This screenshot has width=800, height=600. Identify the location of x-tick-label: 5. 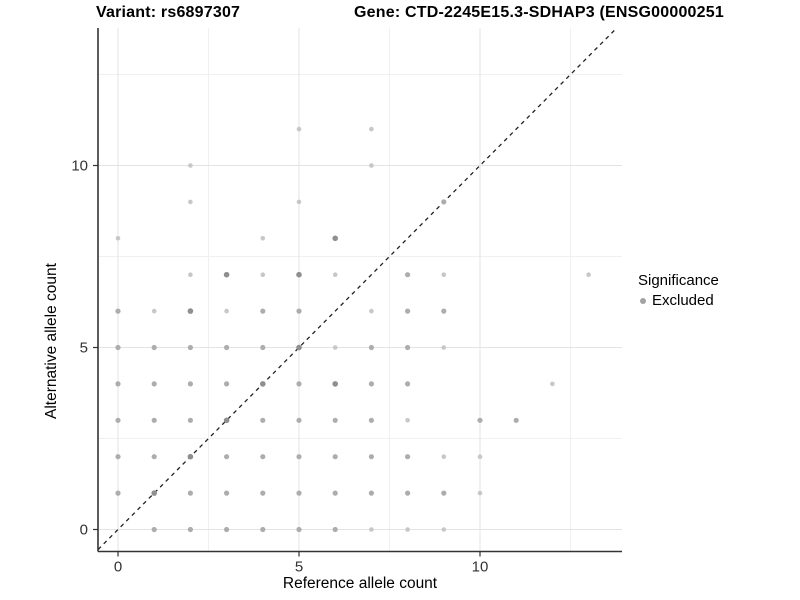
(299, 567).